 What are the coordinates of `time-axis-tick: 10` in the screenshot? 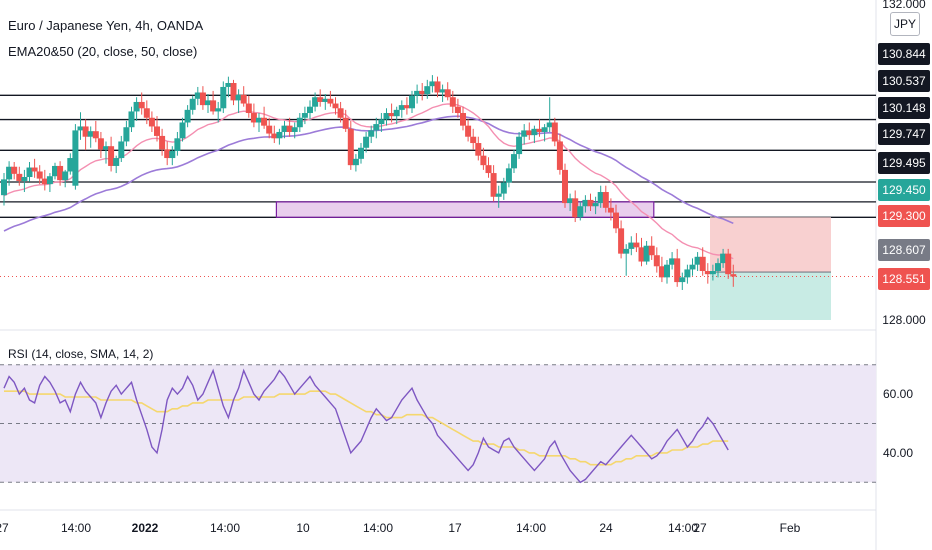 It's located at (303, 528).